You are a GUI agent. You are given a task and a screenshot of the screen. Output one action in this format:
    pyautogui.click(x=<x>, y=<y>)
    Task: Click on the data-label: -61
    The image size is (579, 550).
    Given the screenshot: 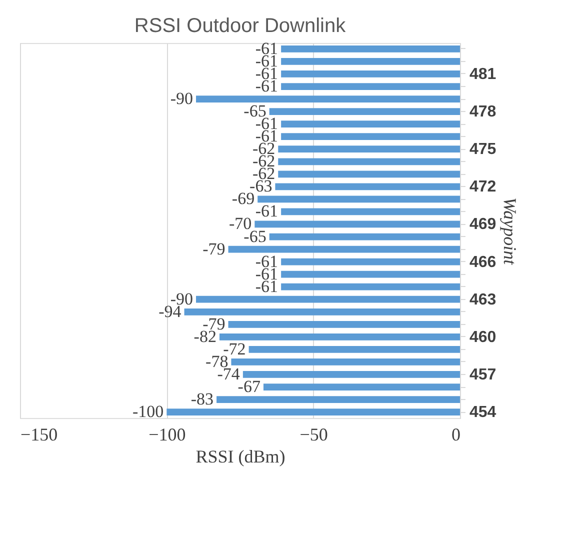 What is the action you would take?
    pyautogui.click(x=266, y=211)
    